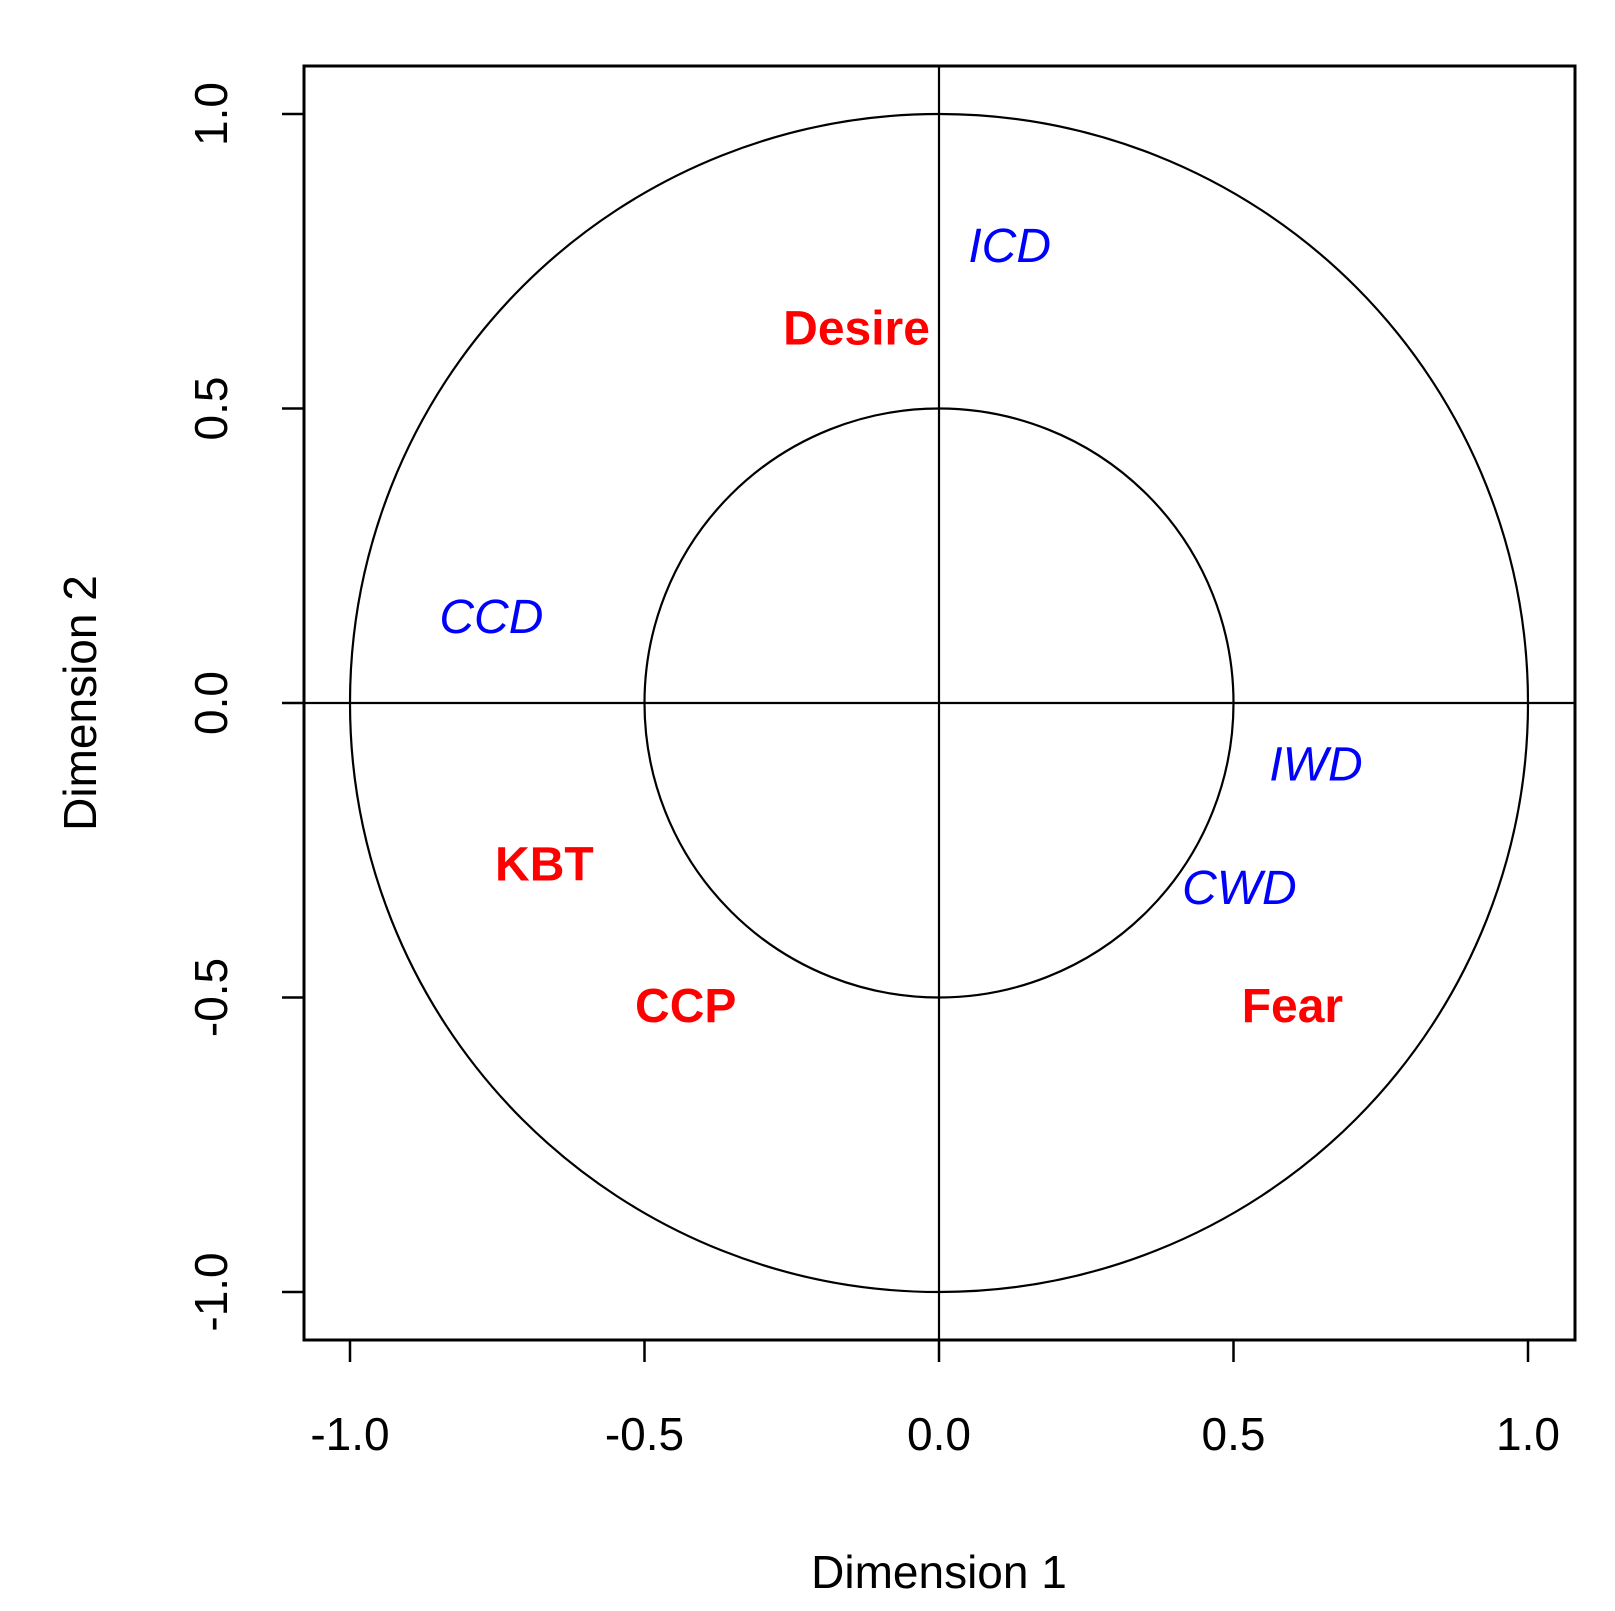  Describe the element at coordinates (939, 1572) in the screenshot. I see `x-axis-label: Dimension 1` at that location.